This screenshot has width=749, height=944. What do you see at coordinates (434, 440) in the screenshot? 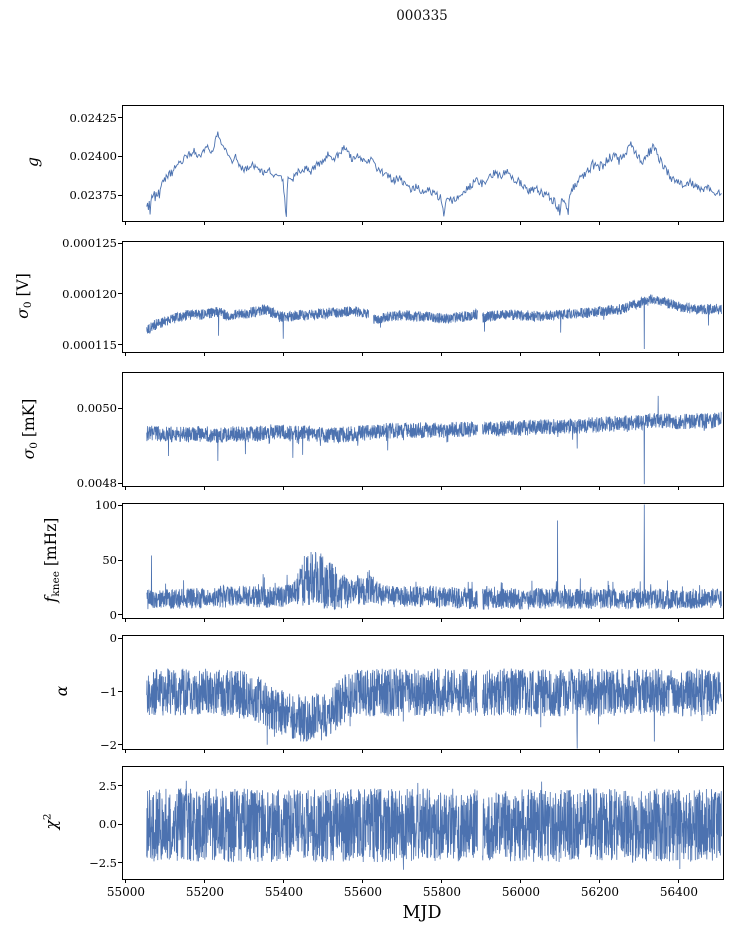
I see `panel-sigma0-mK-series` at bounding box center [434, 440].